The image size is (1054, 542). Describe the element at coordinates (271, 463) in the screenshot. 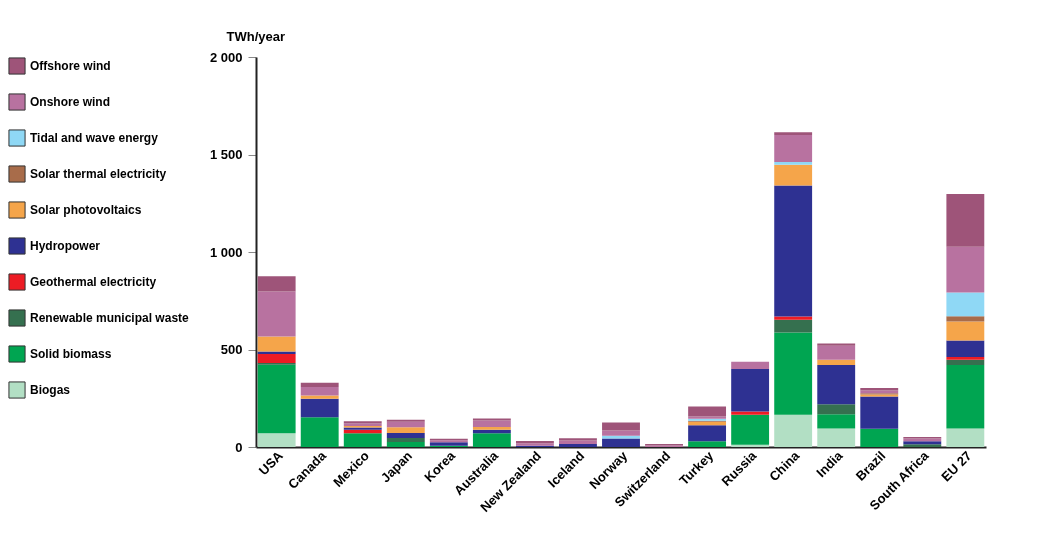

I see `x-tick-label: USA` at that location.